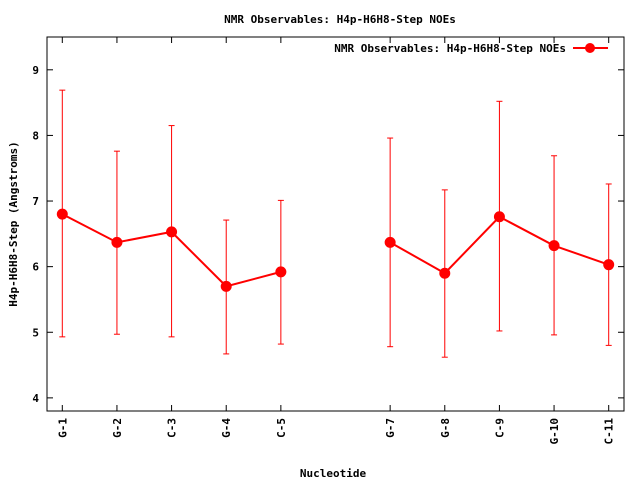 This screenshot has width=640, height=480. I want to click on legend: NMR Observables: H4p-H6H8-Step NOEs, so click(471, 48).